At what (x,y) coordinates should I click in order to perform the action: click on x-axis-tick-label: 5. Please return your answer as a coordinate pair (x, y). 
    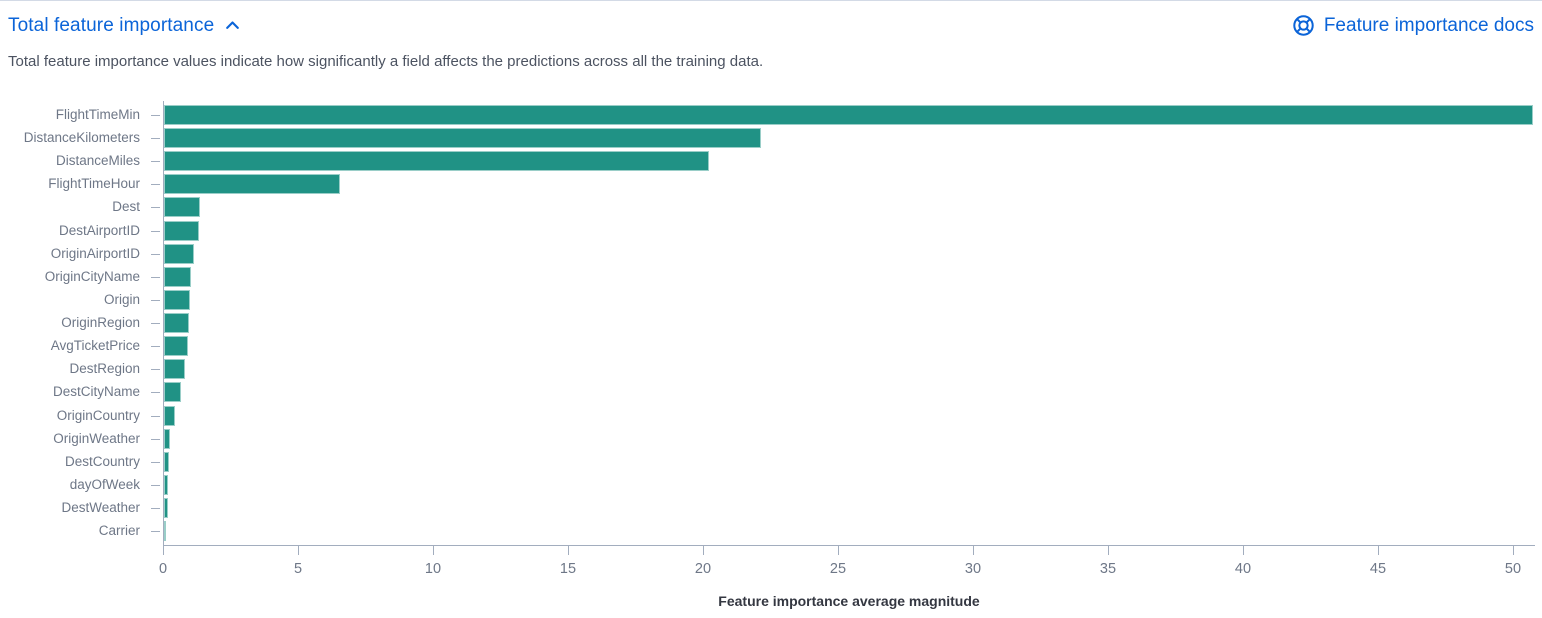
    Looking at the image, I should click on (298, 569).